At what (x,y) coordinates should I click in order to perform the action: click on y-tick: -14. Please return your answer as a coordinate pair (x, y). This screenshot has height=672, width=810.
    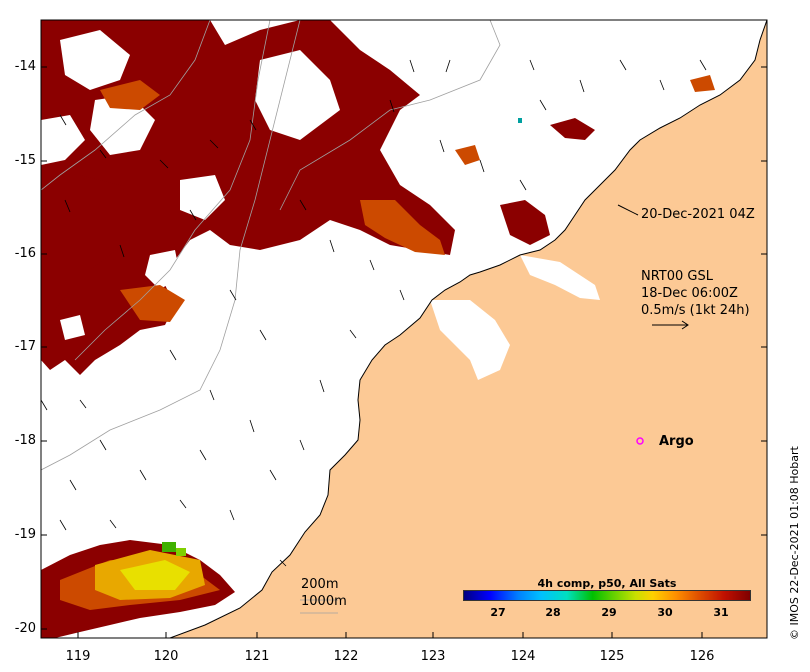
    Looking at the image, I should click on (25, 66).